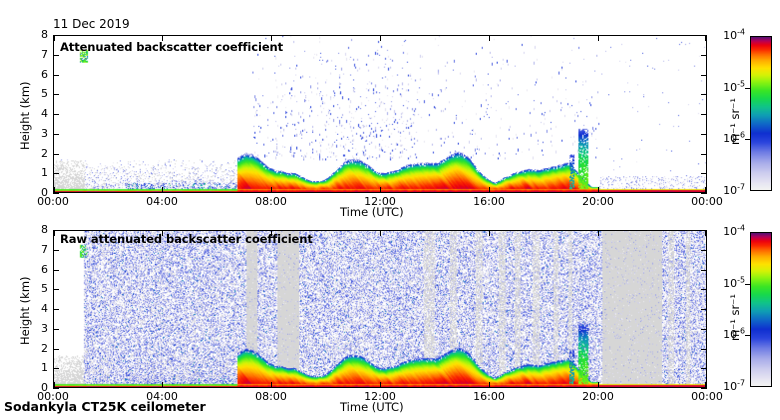  I want to click on x-tick-label-0-3: 12:00, so click(380, 201).